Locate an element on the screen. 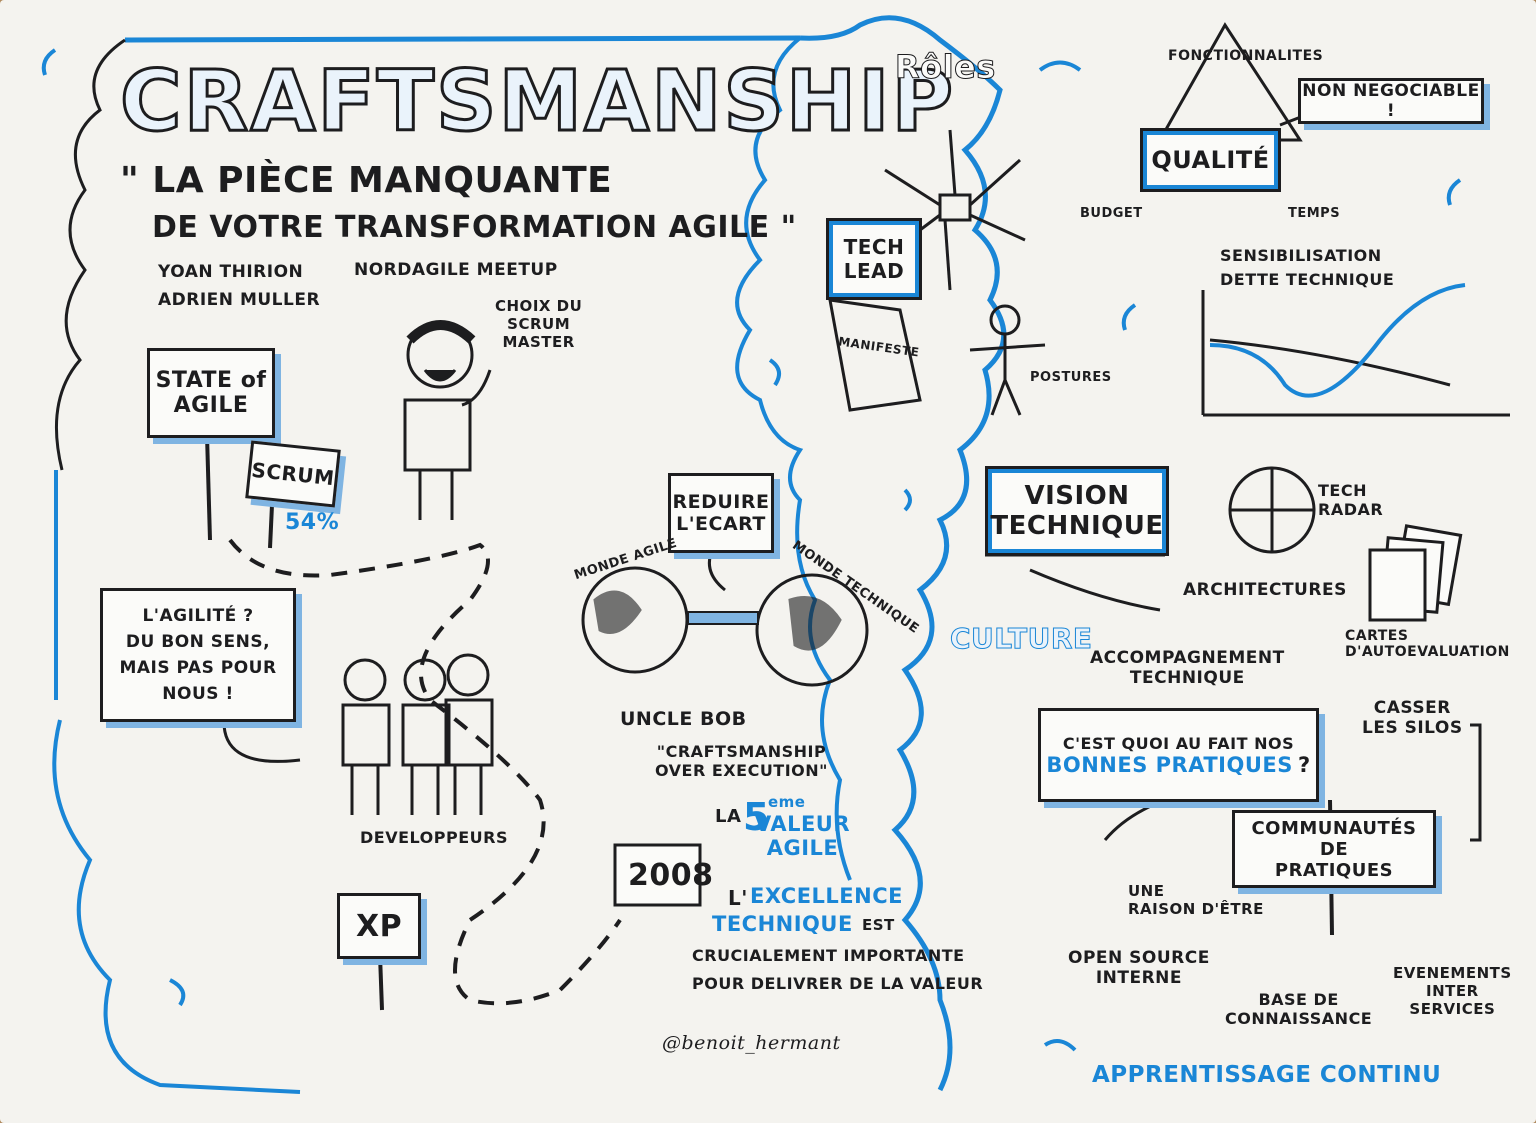 This screenshot has width=1536, height=1123. tech-radar-label: TECH RADAR is located at coordinates (1351, 500).